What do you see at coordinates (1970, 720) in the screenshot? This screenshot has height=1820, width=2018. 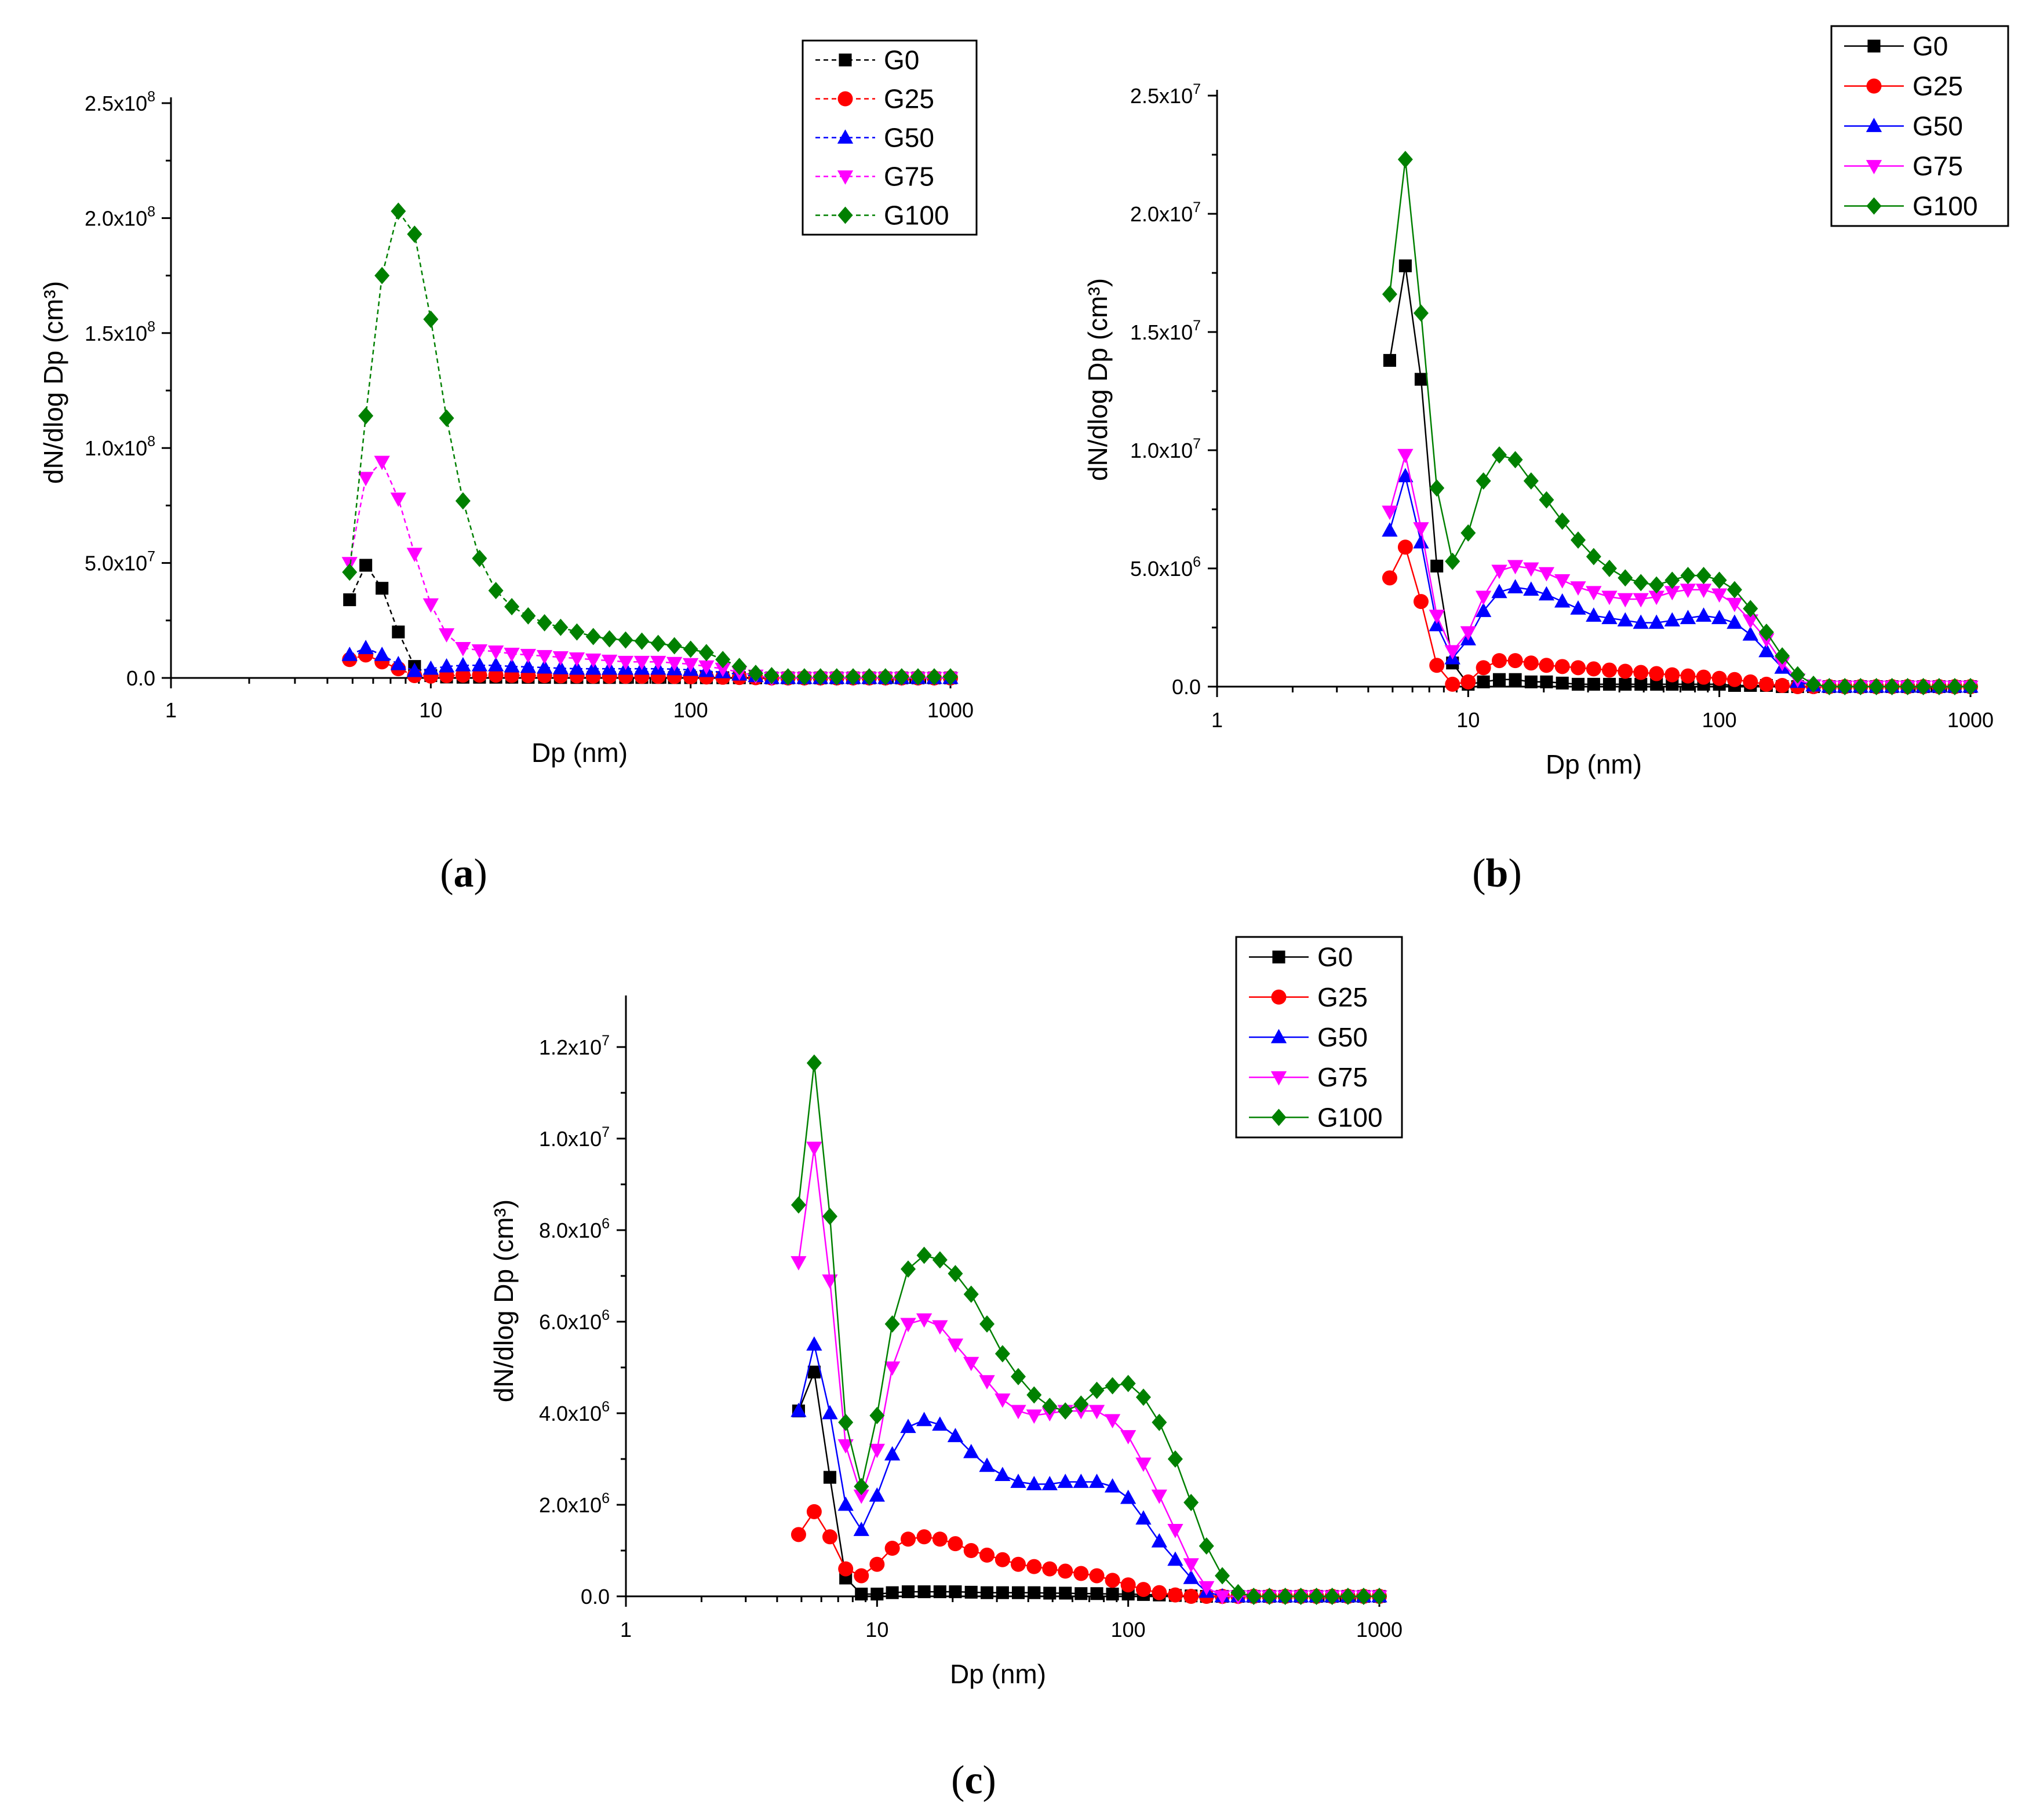 I see `x-tick-label-b: 1000` at bounding box center [1970, 720].